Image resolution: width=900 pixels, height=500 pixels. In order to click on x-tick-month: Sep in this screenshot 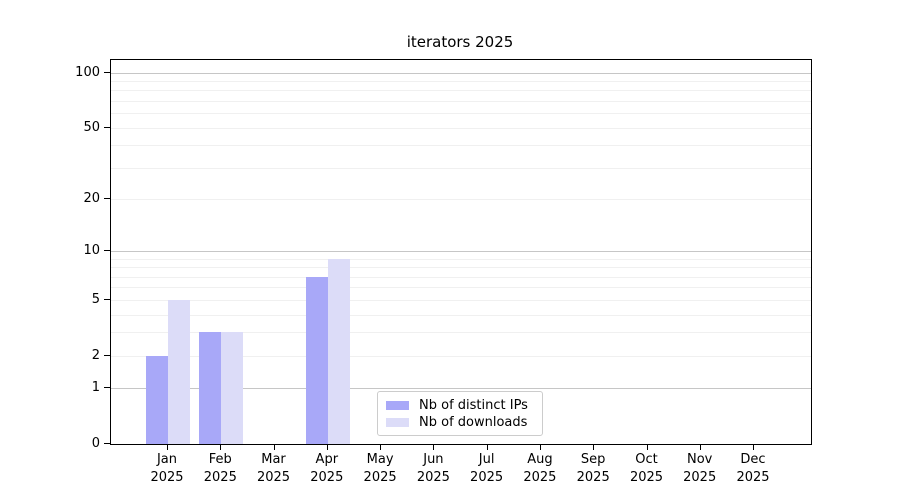, I will do `click(593, 459)`.